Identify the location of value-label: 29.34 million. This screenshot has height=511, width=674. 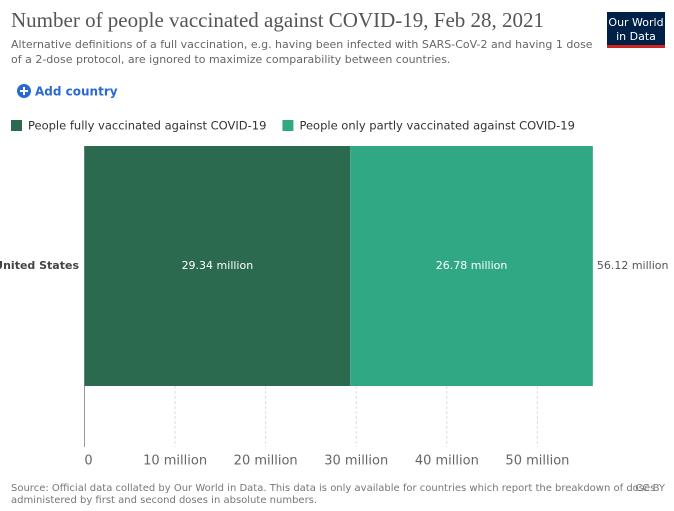
(218, 265).